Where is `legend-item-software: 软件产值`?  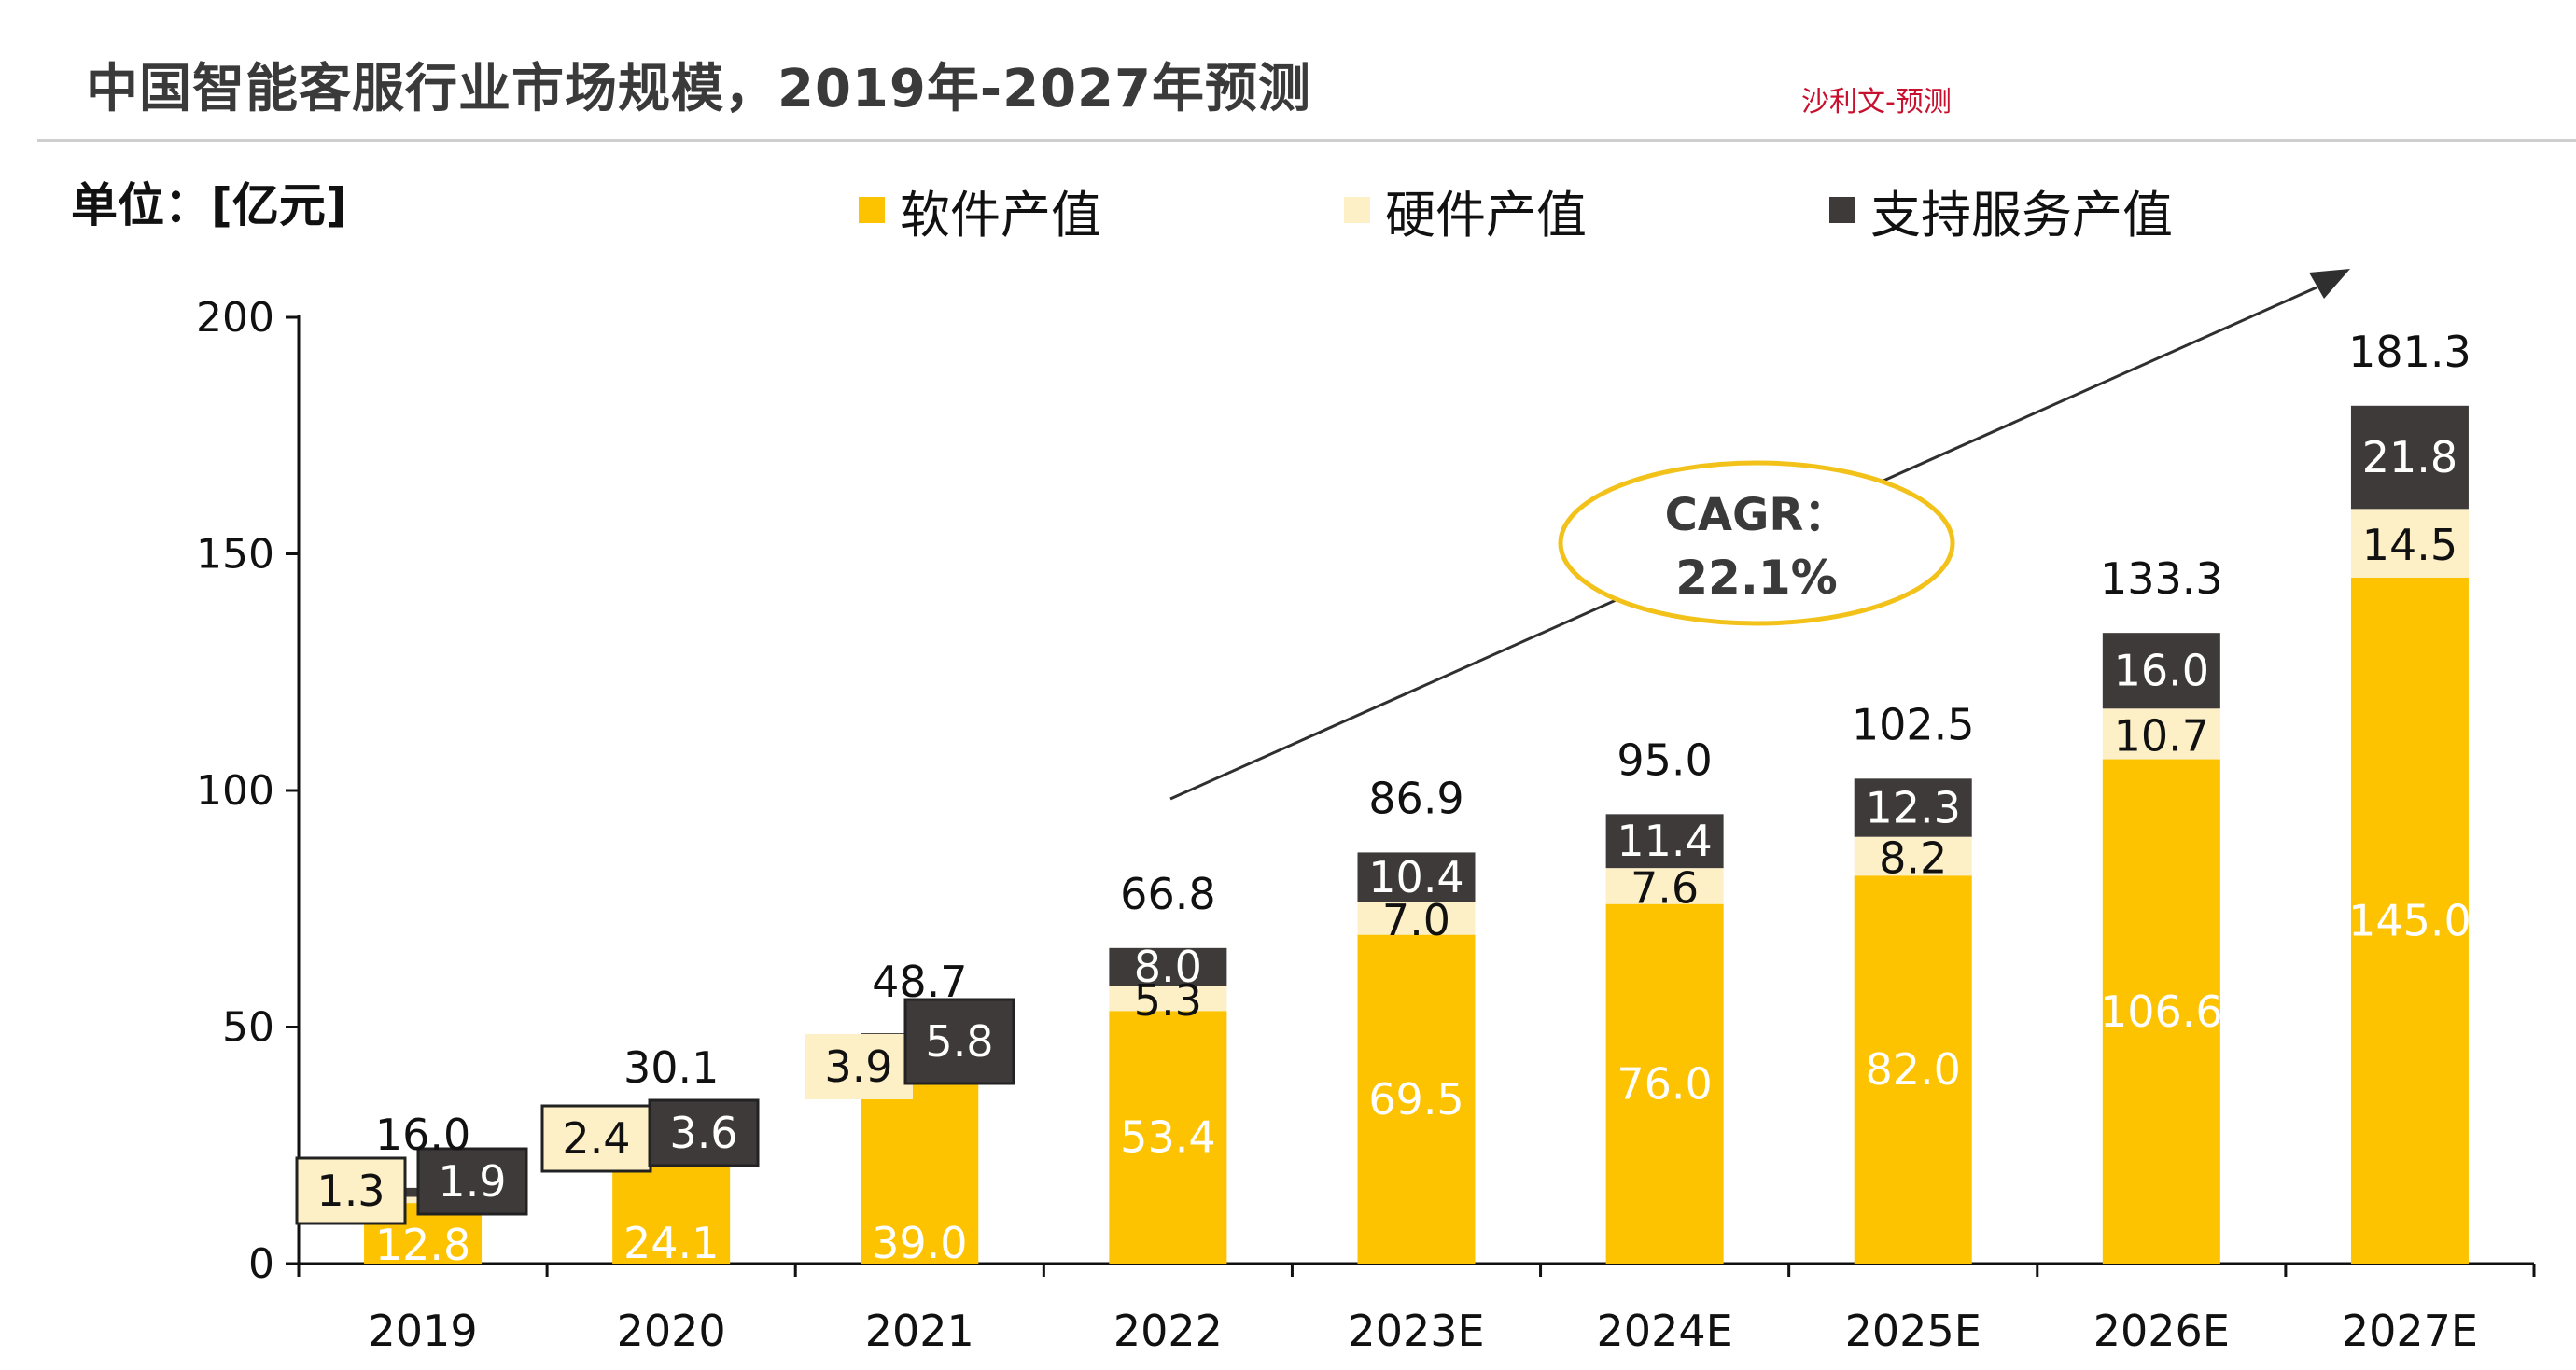
legend-item-software: 软件产值 is located at coordinates (980, 211).